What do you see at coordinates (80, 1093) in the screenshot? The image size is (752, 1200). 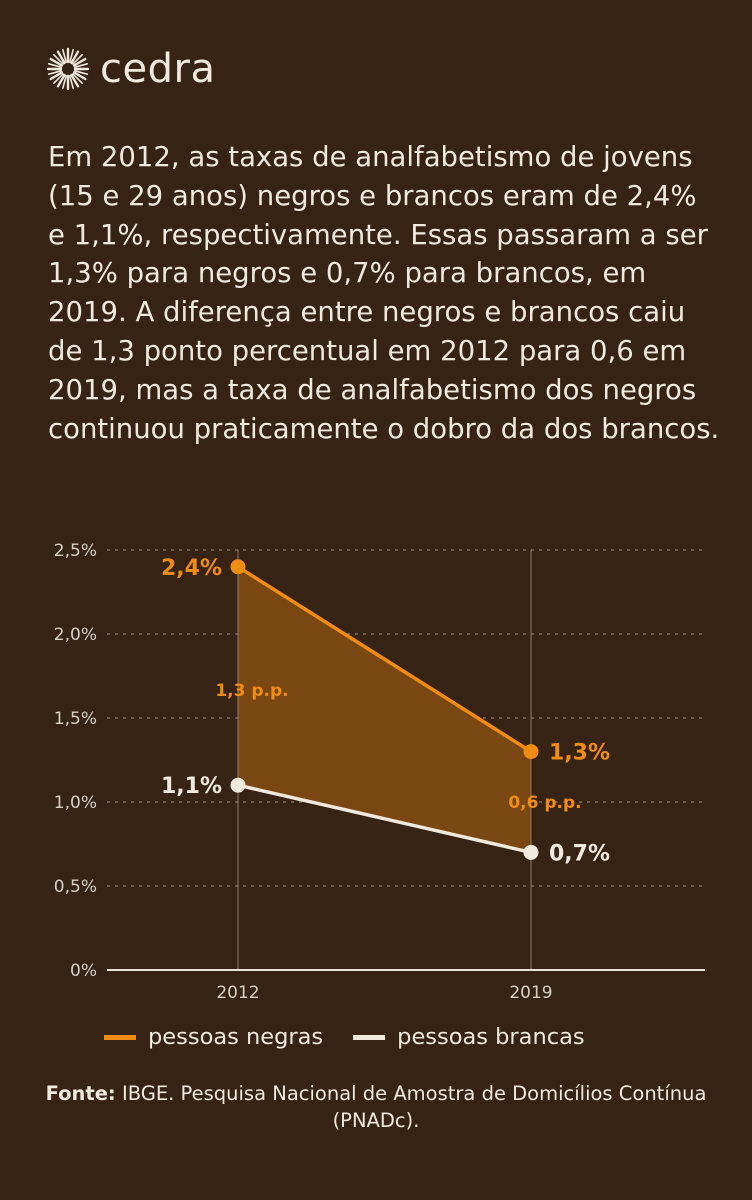 I see `source-label: Fonte:` at bounding box center [80, 1093].